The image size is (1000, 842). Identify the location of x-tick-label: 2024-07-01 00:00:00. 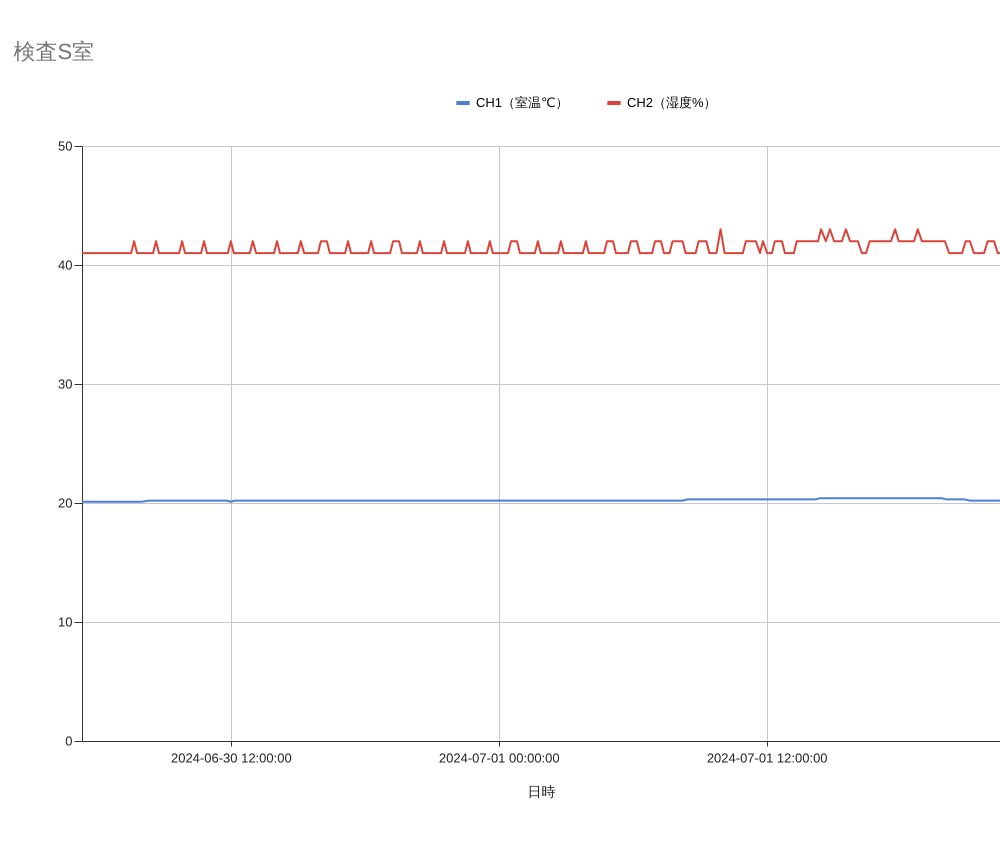
(499, 758).